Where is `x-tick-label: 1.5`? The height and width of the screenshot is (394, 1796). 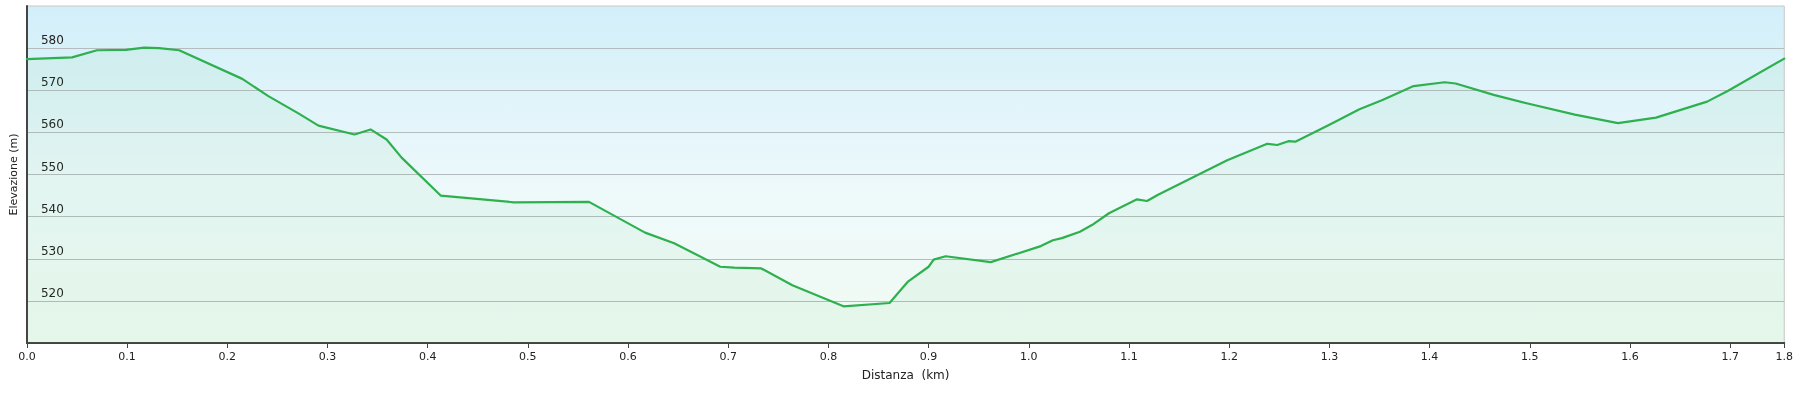 x-tick-label: 1.5 is located at coordinates (1530, 356).